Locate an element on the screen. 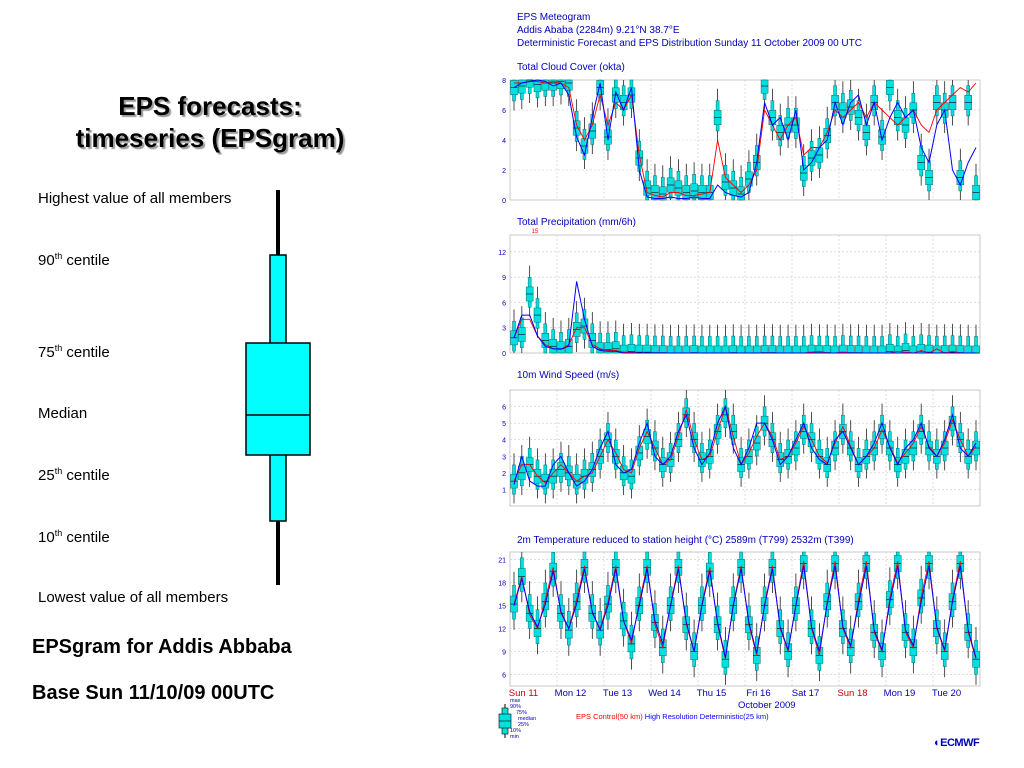  slide-title-line2: timeseries (EPSgram) is located at coordinates (210, 138).